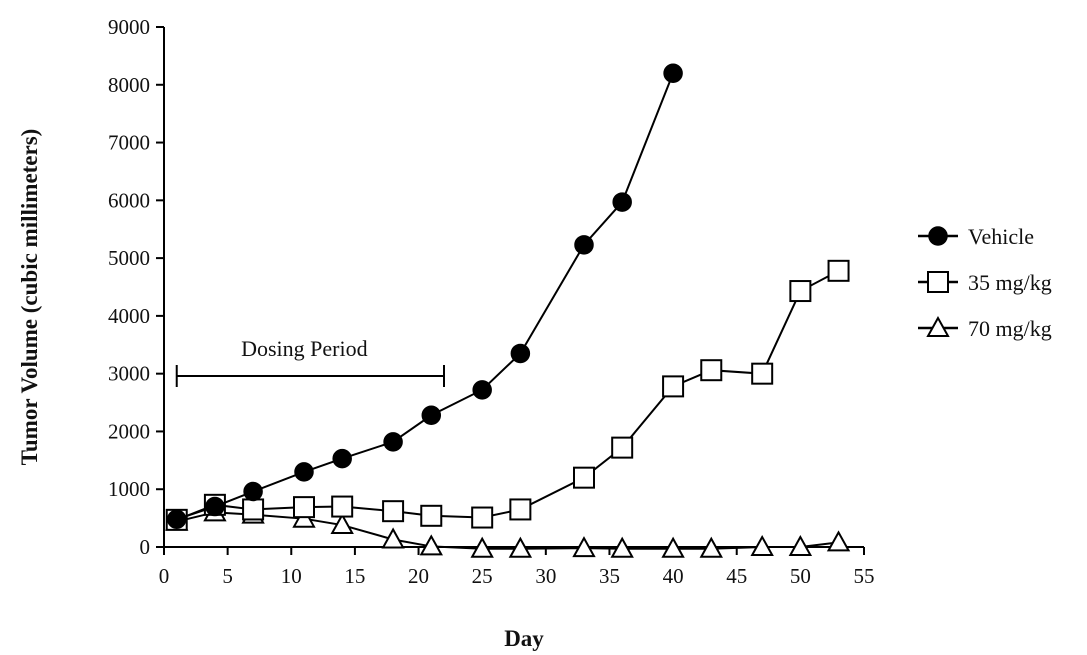 The image size is (1087, 655). Describe the element at coordinates (129, 374) in the screenshot. I see `y-tick-label: 3000` at that location.